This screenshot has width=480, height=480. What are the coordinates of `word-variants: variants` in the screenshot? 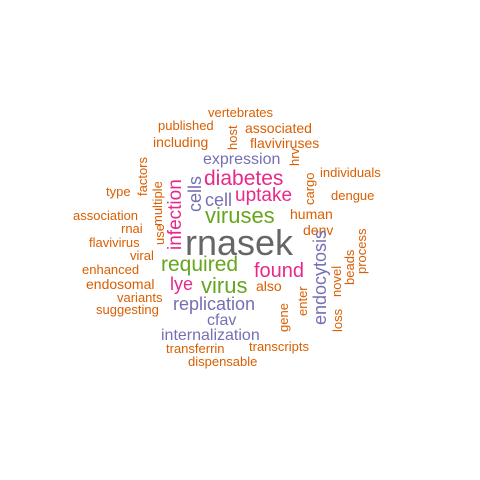 It's located at (140, 297).